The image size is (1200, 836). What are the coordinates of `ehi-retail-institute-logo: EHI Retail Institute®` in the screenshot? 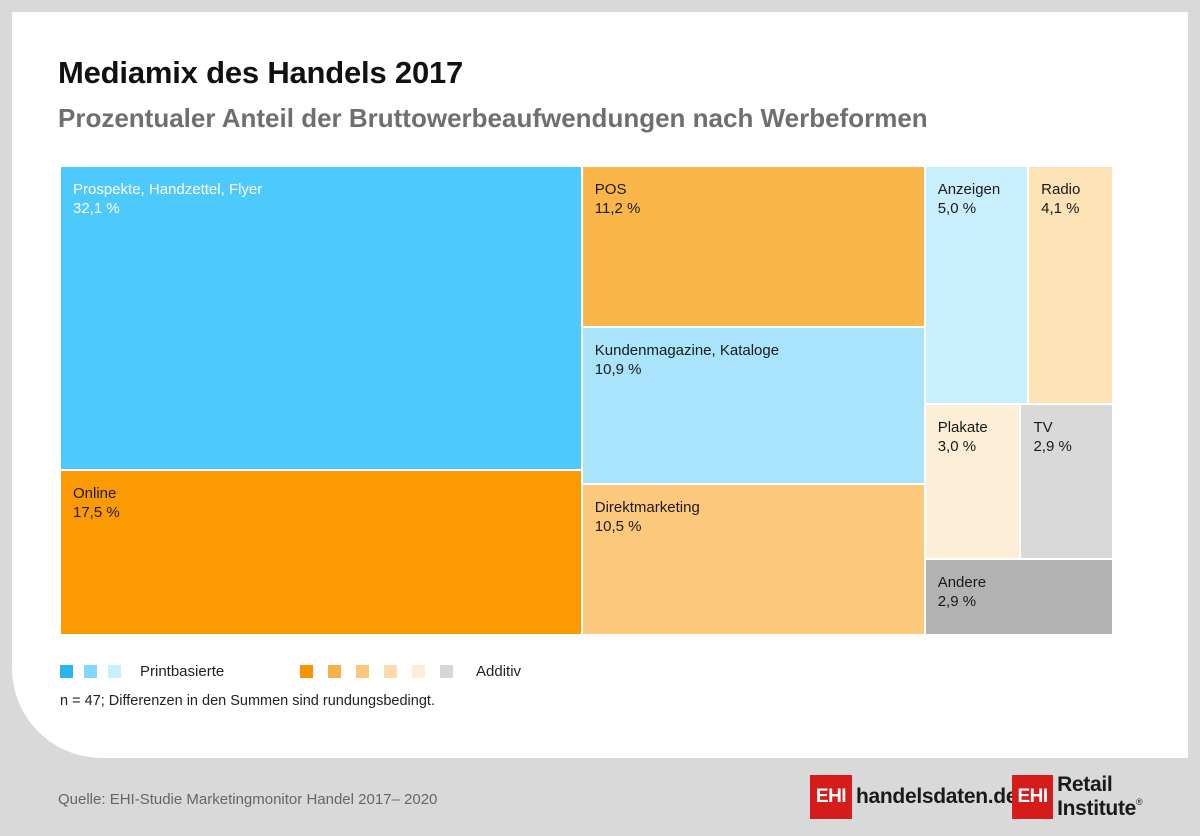 It's located at (1106, 797).